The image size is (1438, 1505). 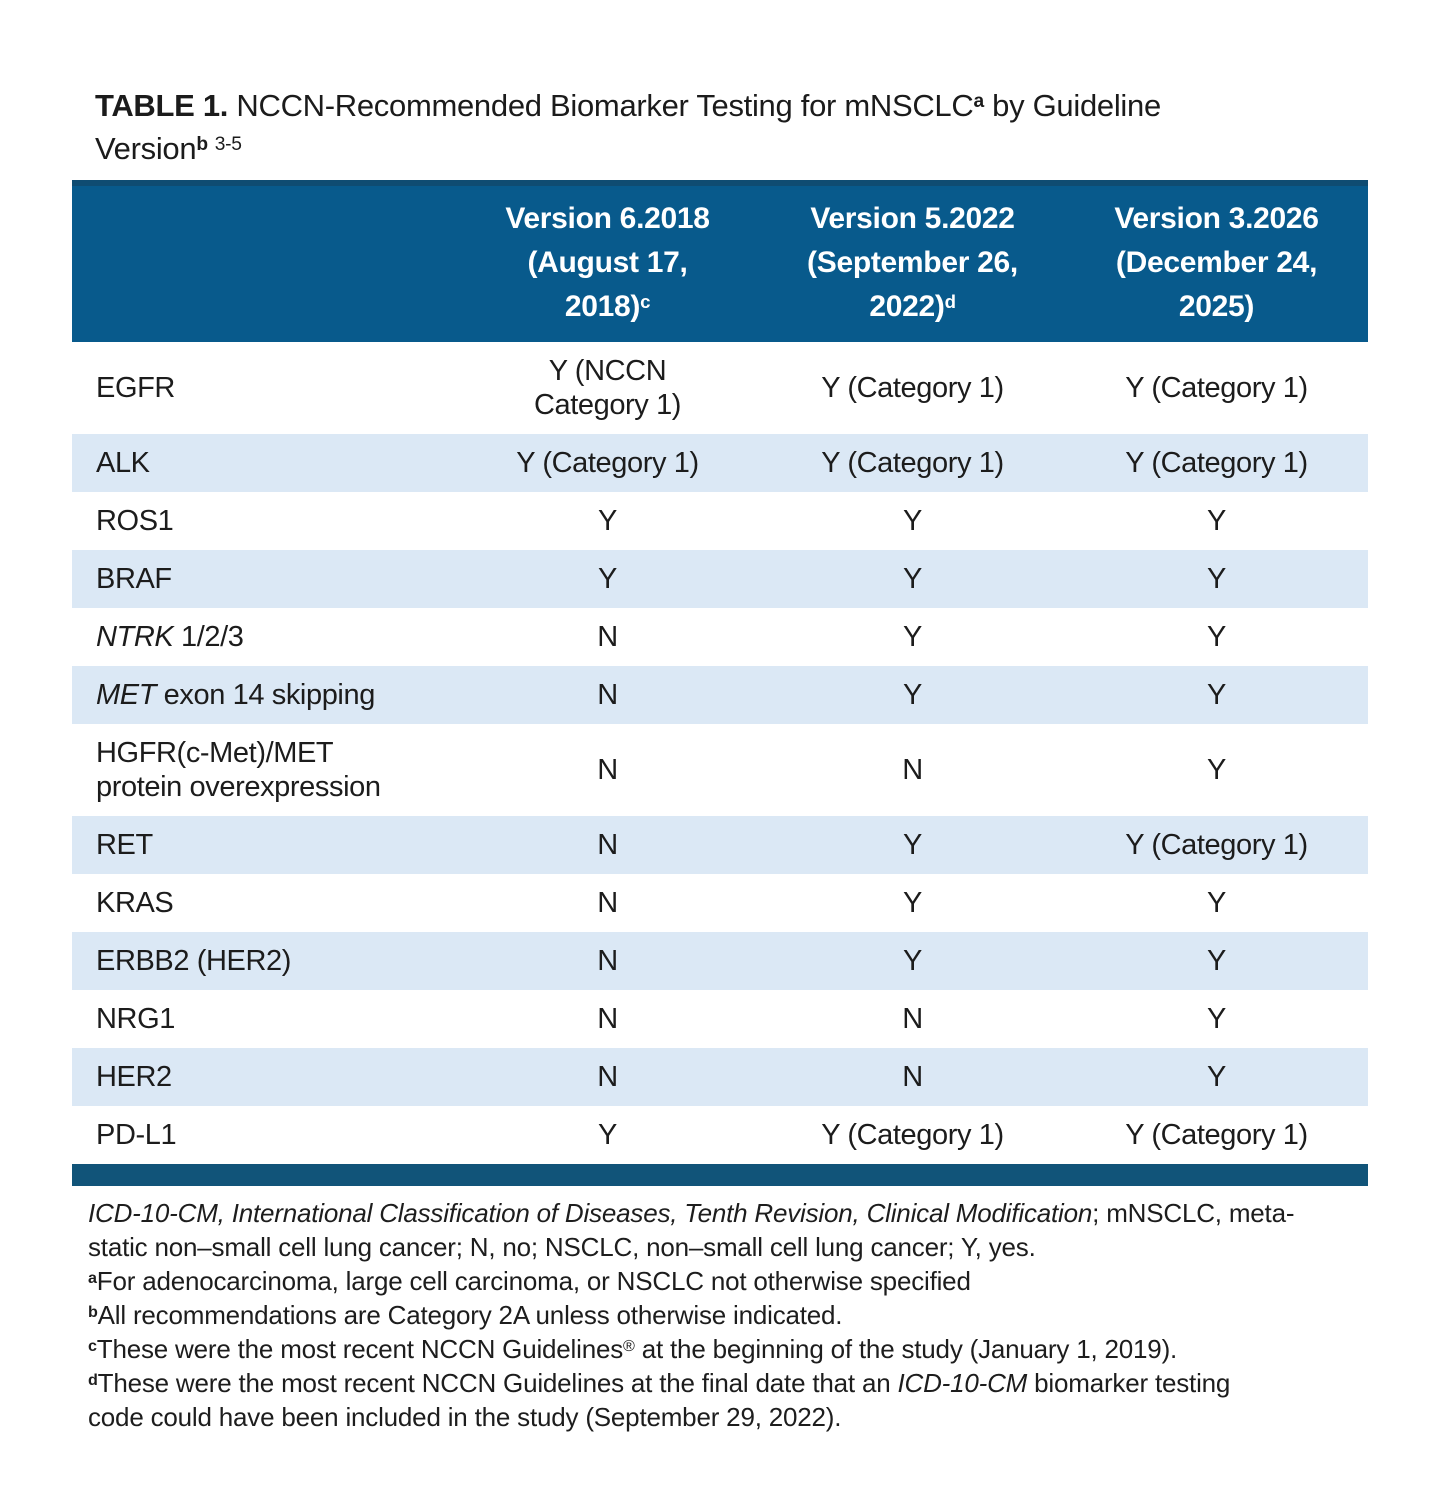 I want to click on table-title-label: TABLE 1., so click(x=162, y=105).